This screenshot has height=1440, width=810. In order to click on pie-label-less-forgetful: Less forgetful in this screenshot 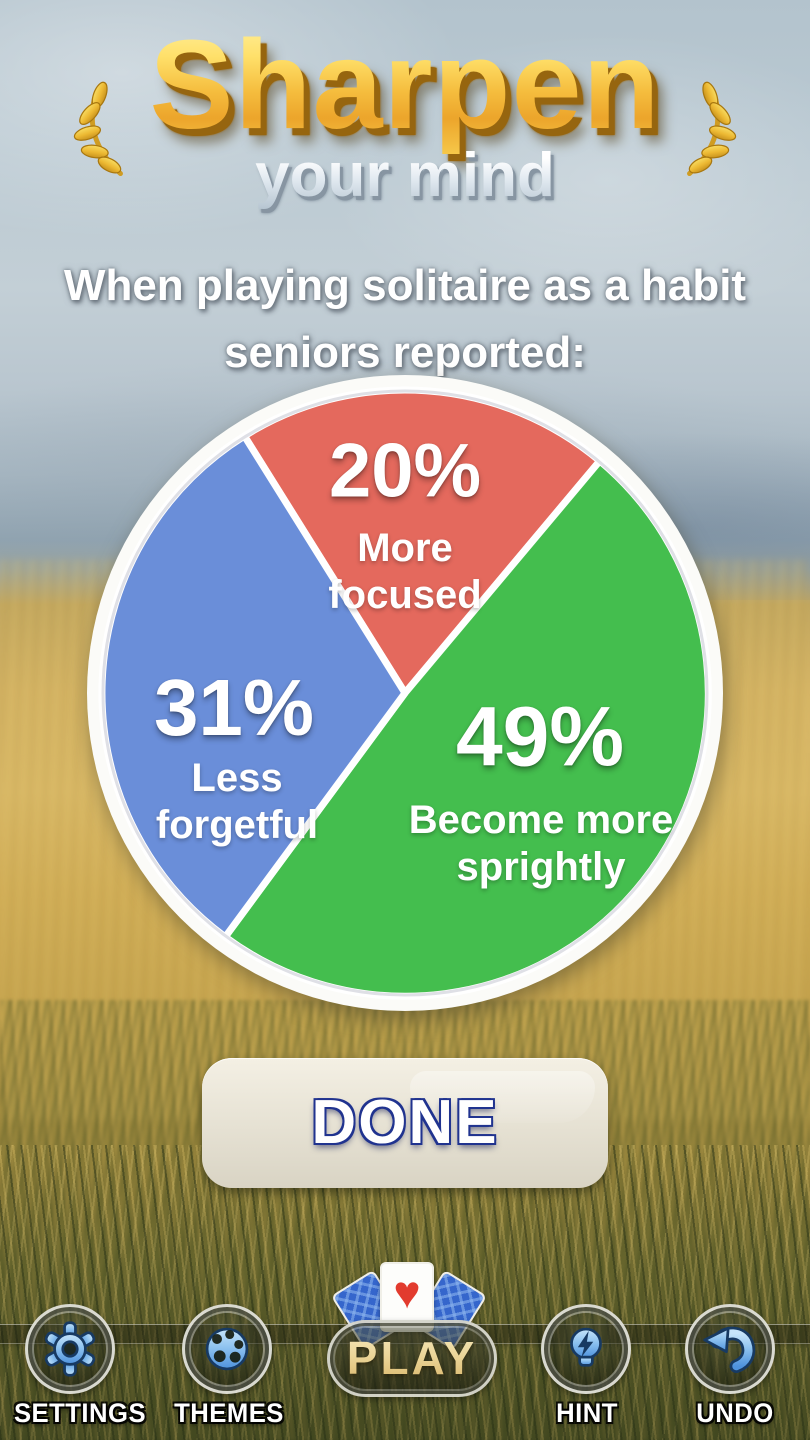, I will do `click(237, 801)`.